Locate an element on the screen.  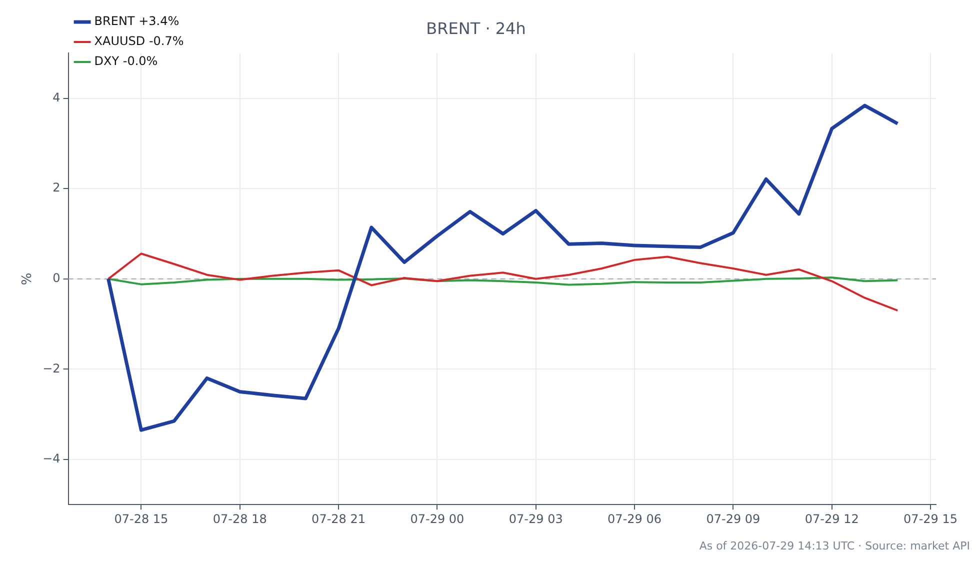
legend-label: XAUUSD -0.7% is located at coordinates (139, 41).